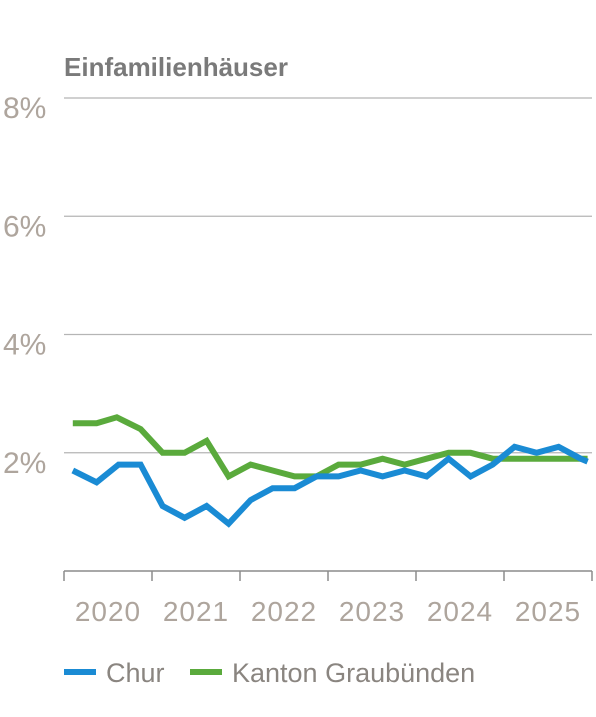 The image size is (596, 717). Describe the element at coordinates (284, 611) in the screenshot. I see `x-tick-label: 2022` at that location.